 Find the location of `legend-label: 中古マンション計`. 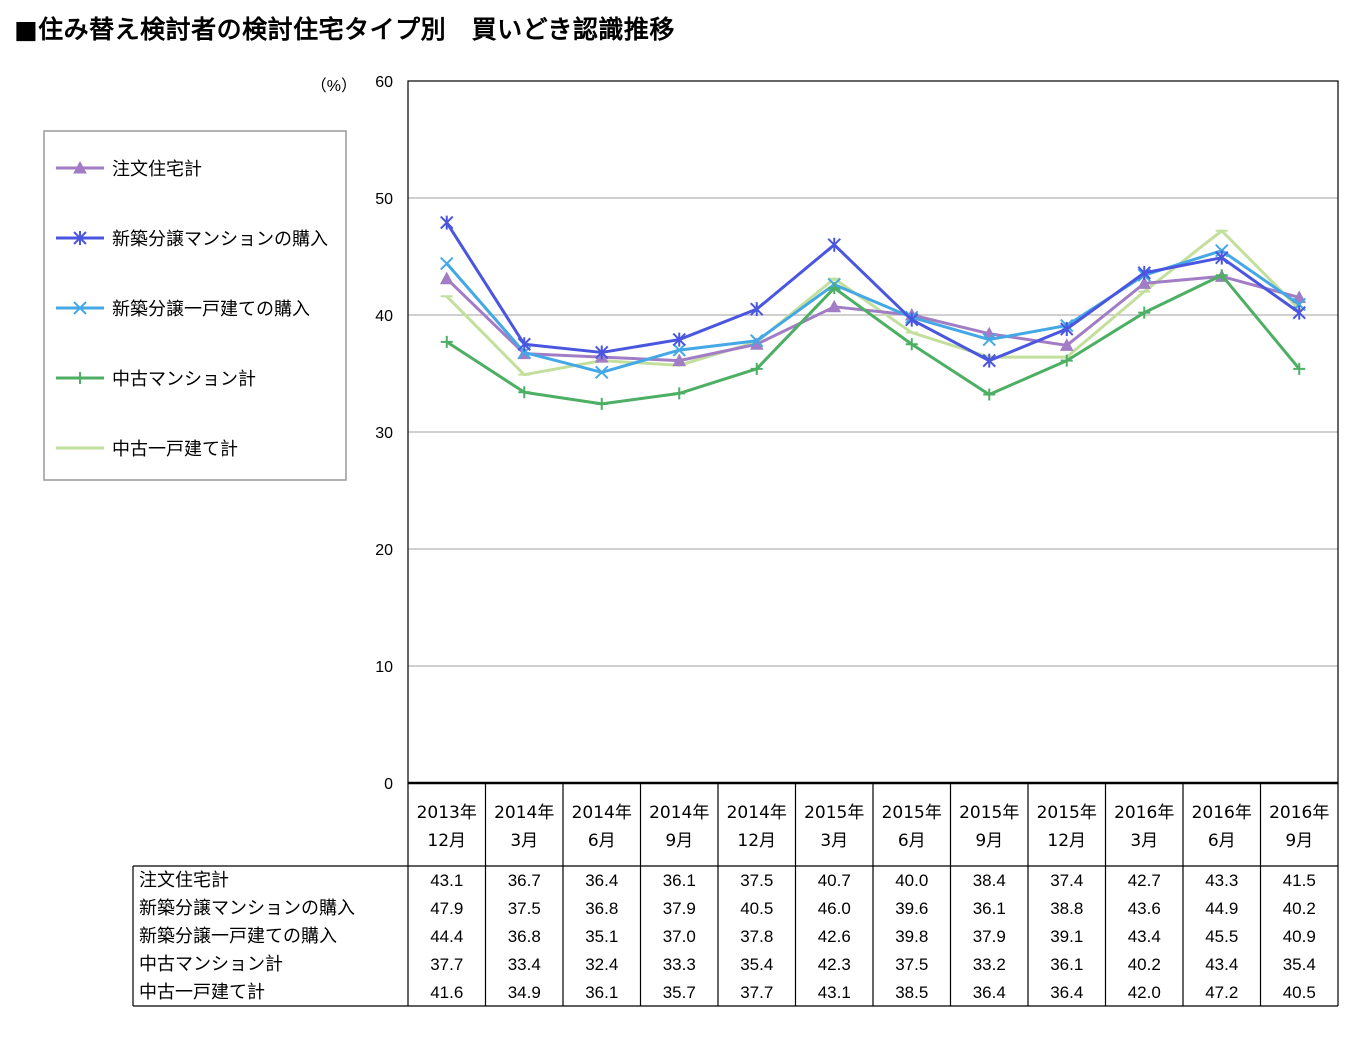

legend-label: 中古マンション計 is located at coordinates (184, 379).